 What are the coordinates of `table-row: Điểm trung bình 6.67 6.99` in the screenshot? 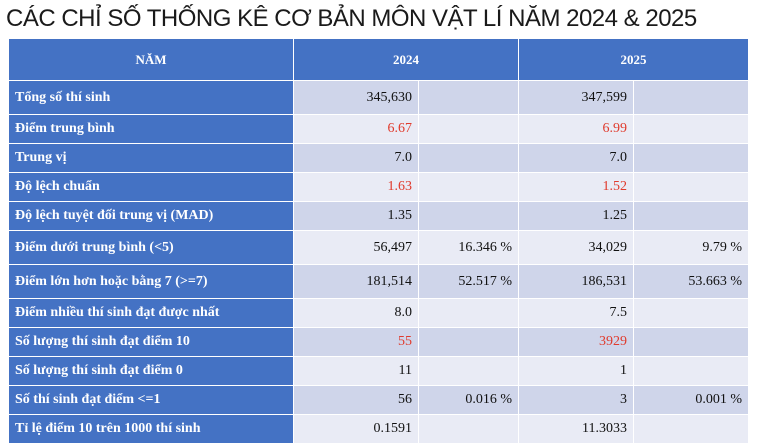 It's located at (378, 129).